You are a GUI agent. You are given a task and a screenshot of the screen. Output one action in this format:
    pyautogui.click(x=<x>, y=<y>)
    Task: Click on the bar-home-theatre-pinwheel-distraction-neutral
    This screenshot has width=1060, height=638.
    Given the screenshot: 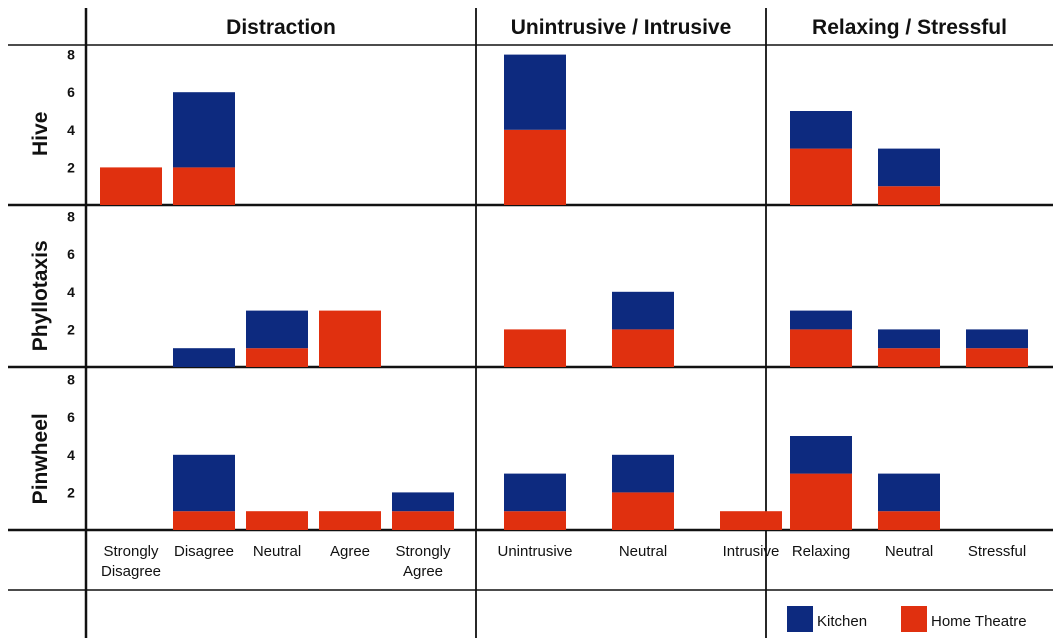 What is the action you would take?
    pyautogui.click(x=277, y=520)
    